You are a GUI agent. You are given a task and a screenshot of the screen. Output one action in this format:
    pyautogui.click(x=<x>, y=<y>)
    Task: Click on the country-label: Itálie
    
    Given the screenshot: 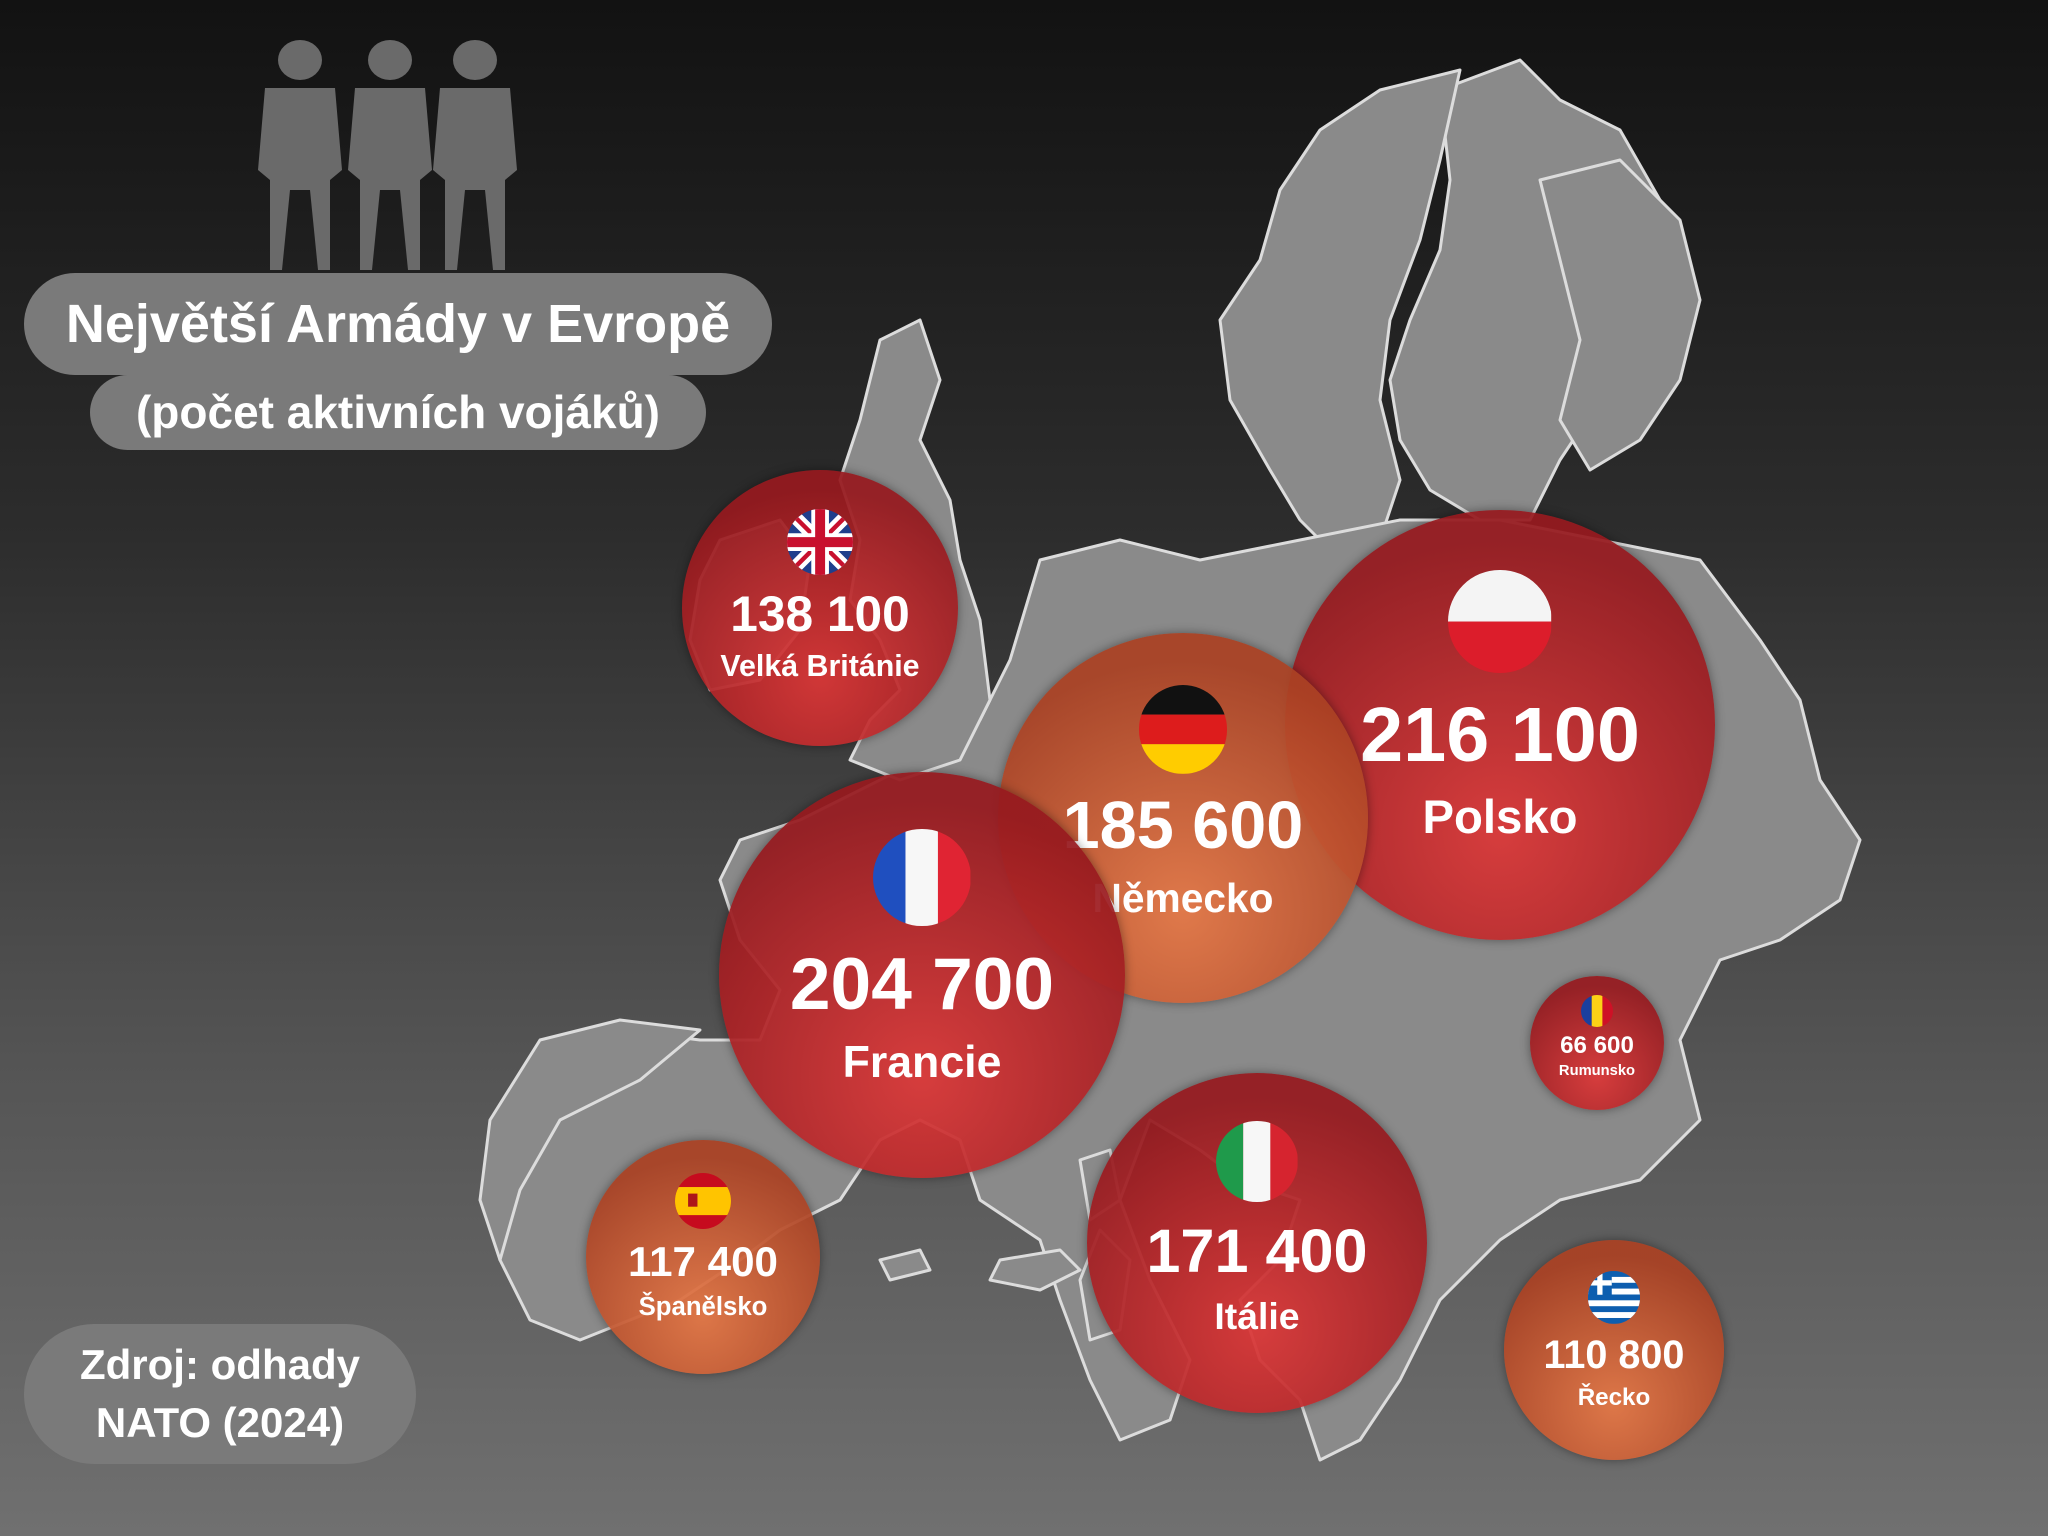 What is the action you would take?
    pyautogui.click(x=1257, y=1316)
    